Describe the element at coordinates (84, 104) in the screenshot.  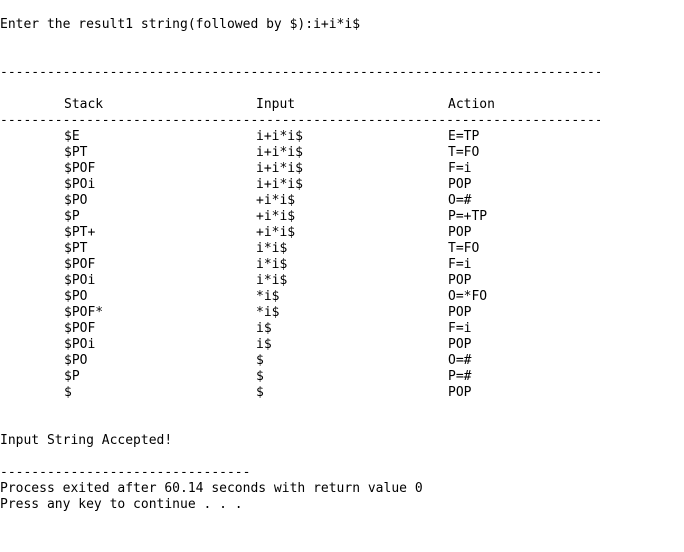
I see `header-stack: Stack` at that location.